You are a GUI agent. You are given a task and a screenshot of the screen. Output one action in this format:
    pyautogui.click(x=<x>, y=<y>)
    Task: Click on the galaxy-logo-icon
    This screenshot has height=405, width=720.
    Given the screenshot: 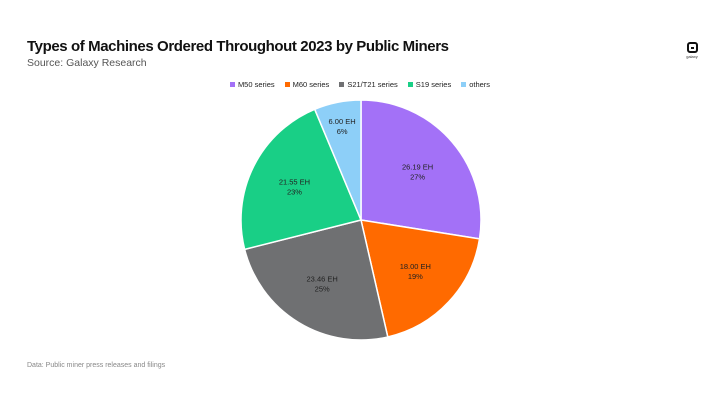 What is the action you would take?
    pyautogui.click(x=692, y=47)
    